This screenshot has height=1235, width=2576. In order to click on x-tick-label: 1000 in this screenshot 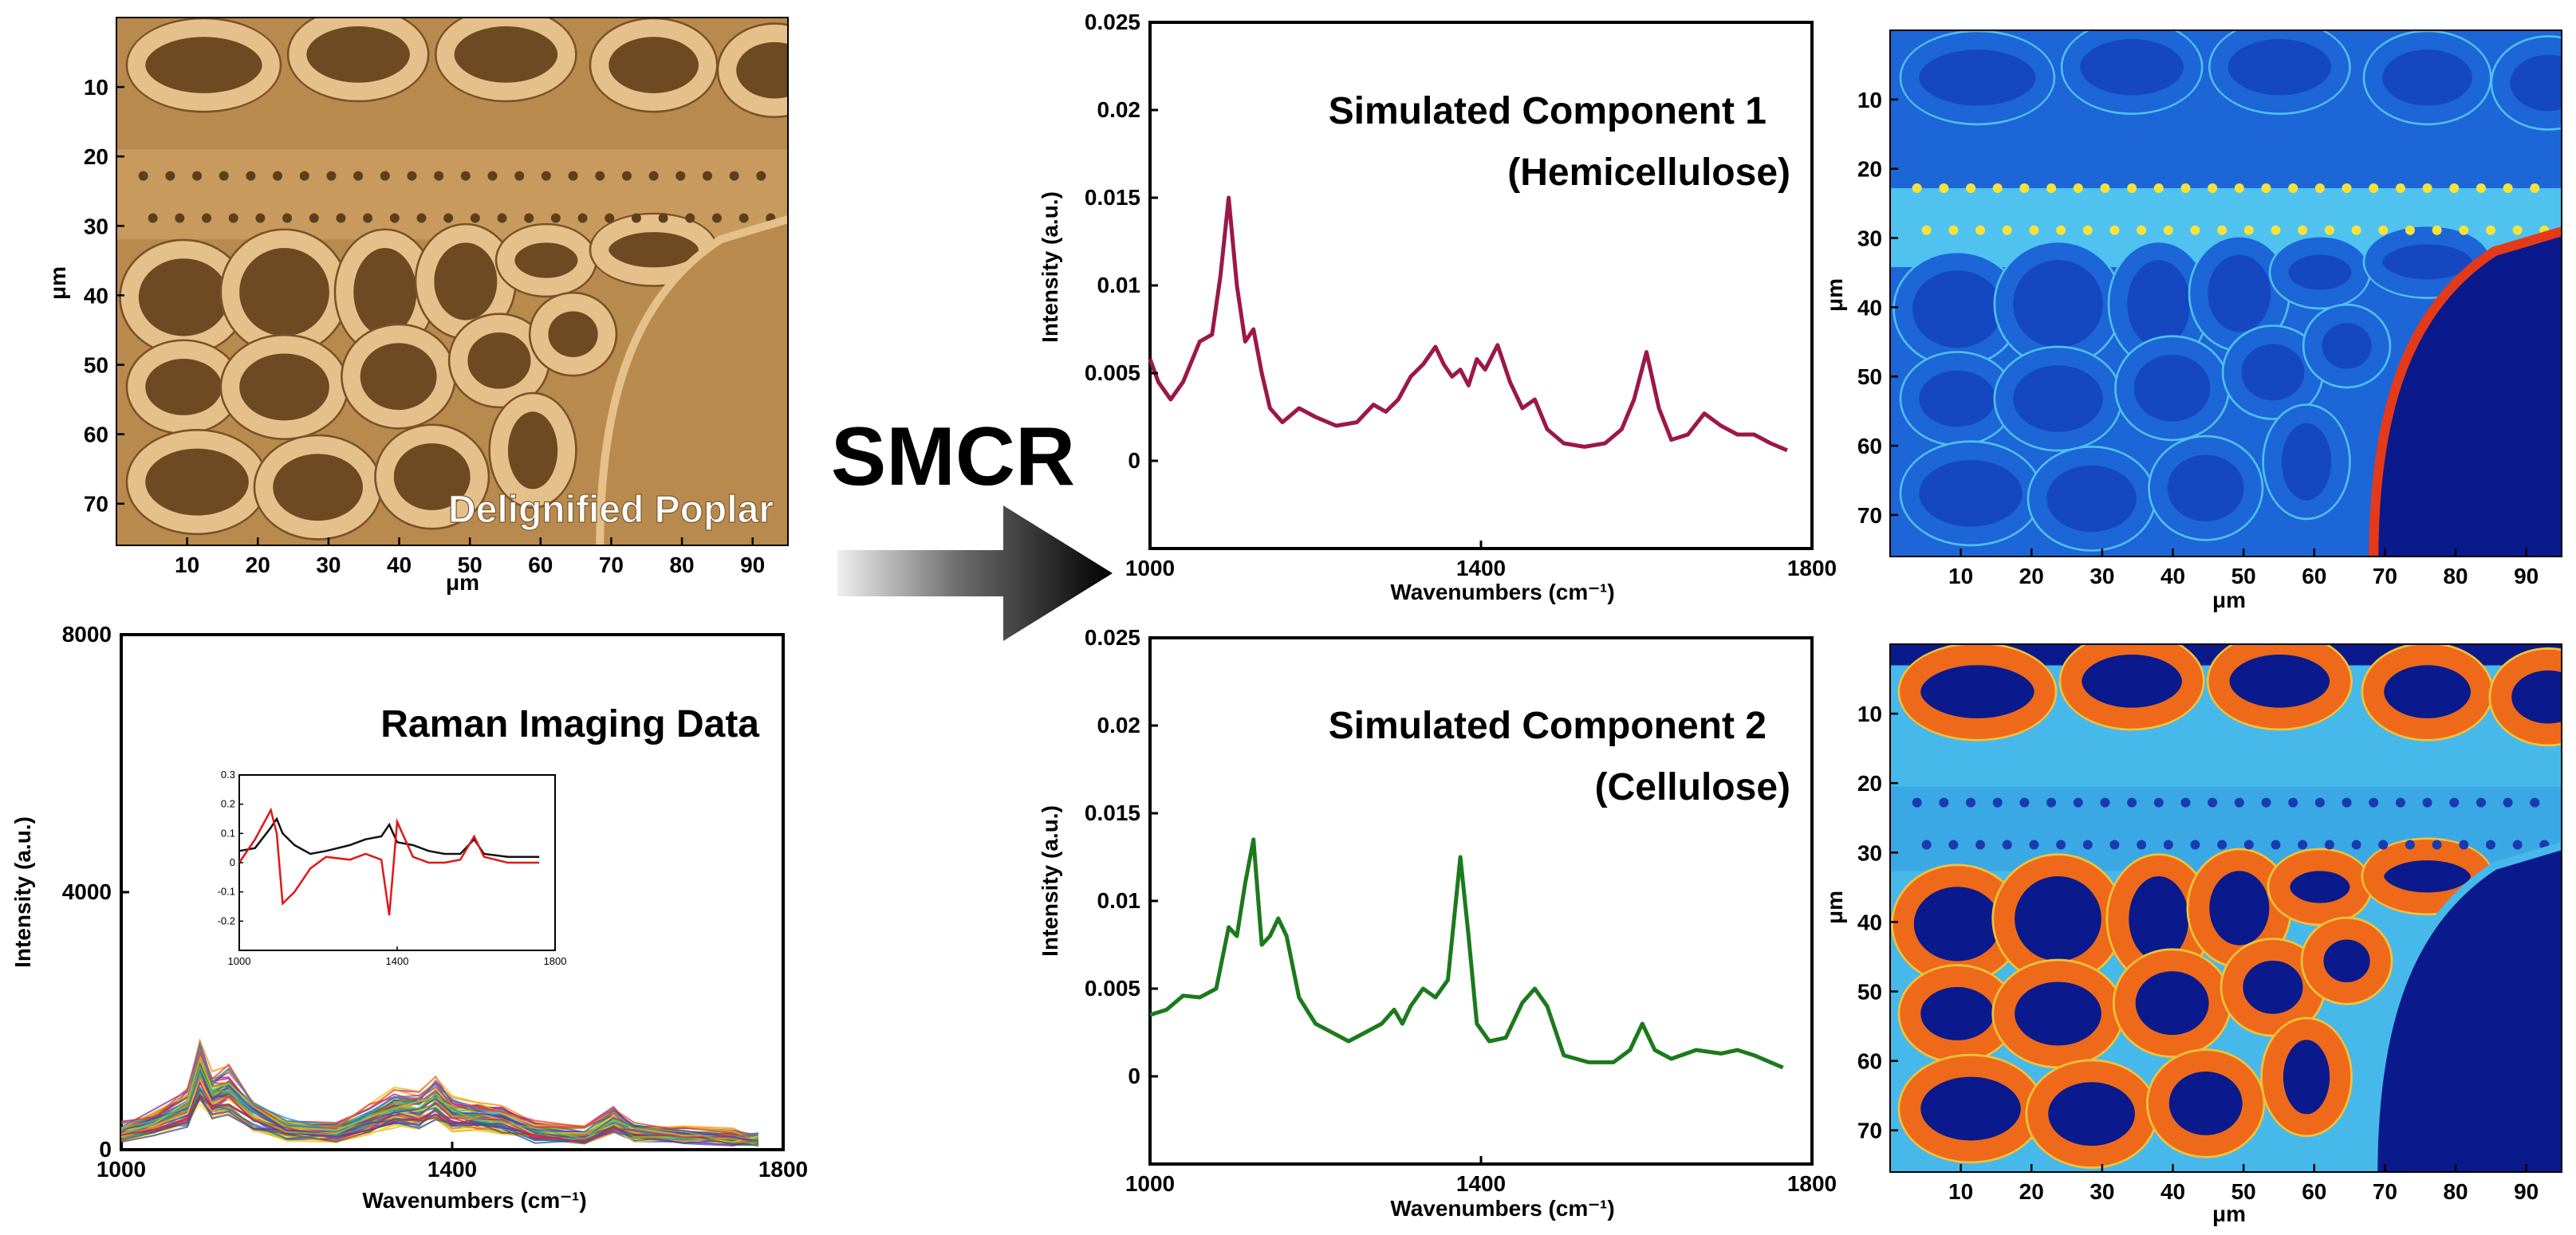, I will do `click(121, 1170)`.